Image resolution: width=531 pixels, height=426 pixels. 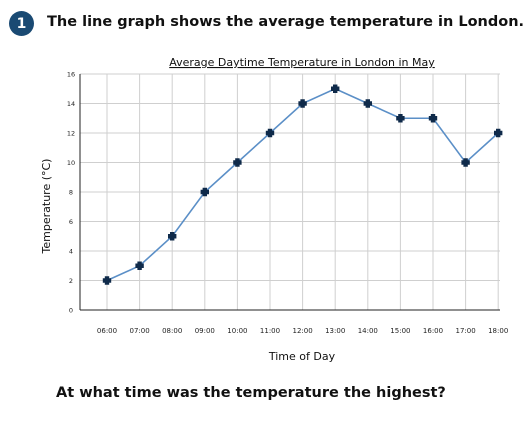 I want to click on y-tick-labels: 0 2 4 6 8 10 12 14 16, so click(x=71, y=193).